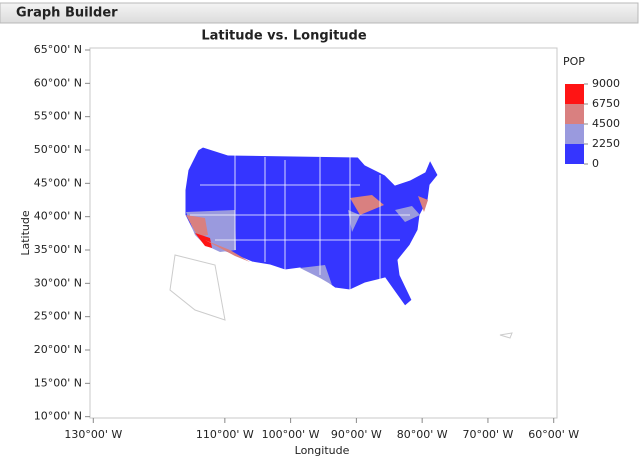 The width and height of the screenshot is (640, 462). What do you see at coordinates (58, 49) in the screenshot?
I see `y-tick-label: 65°00' N` at bounding box center [58, 49].